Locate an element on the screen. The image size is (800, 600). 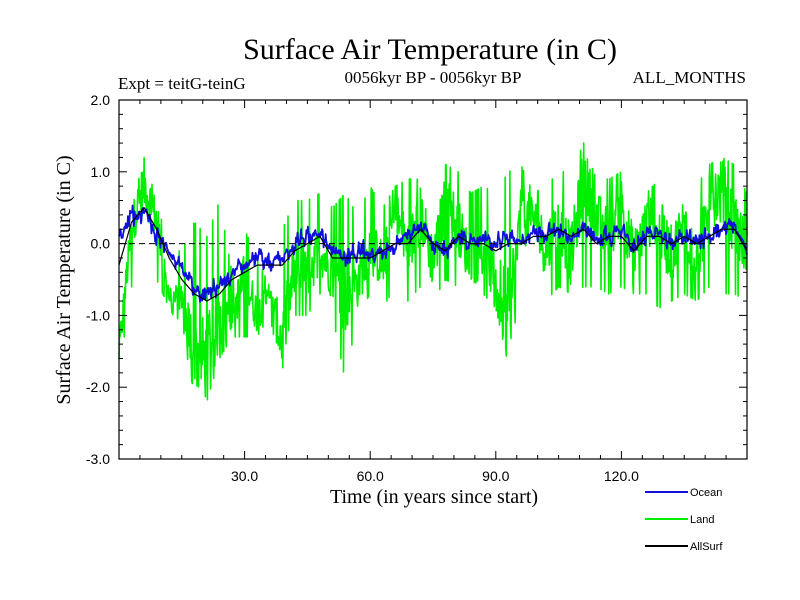
y-tick-label: 0.0 is located at coordinates (101, 244).